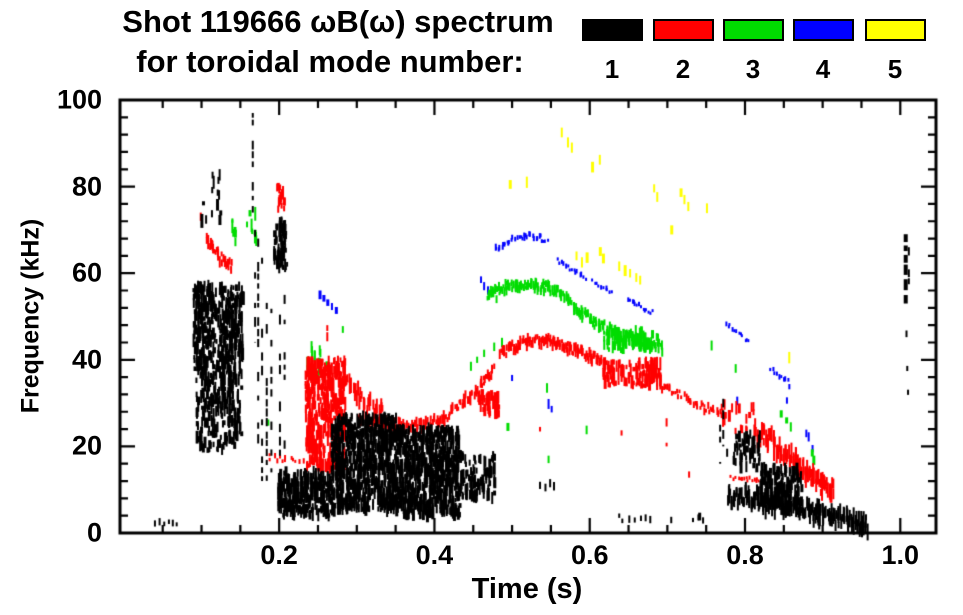  I want to click on legend-mode-label: 2, so click(683, 69).